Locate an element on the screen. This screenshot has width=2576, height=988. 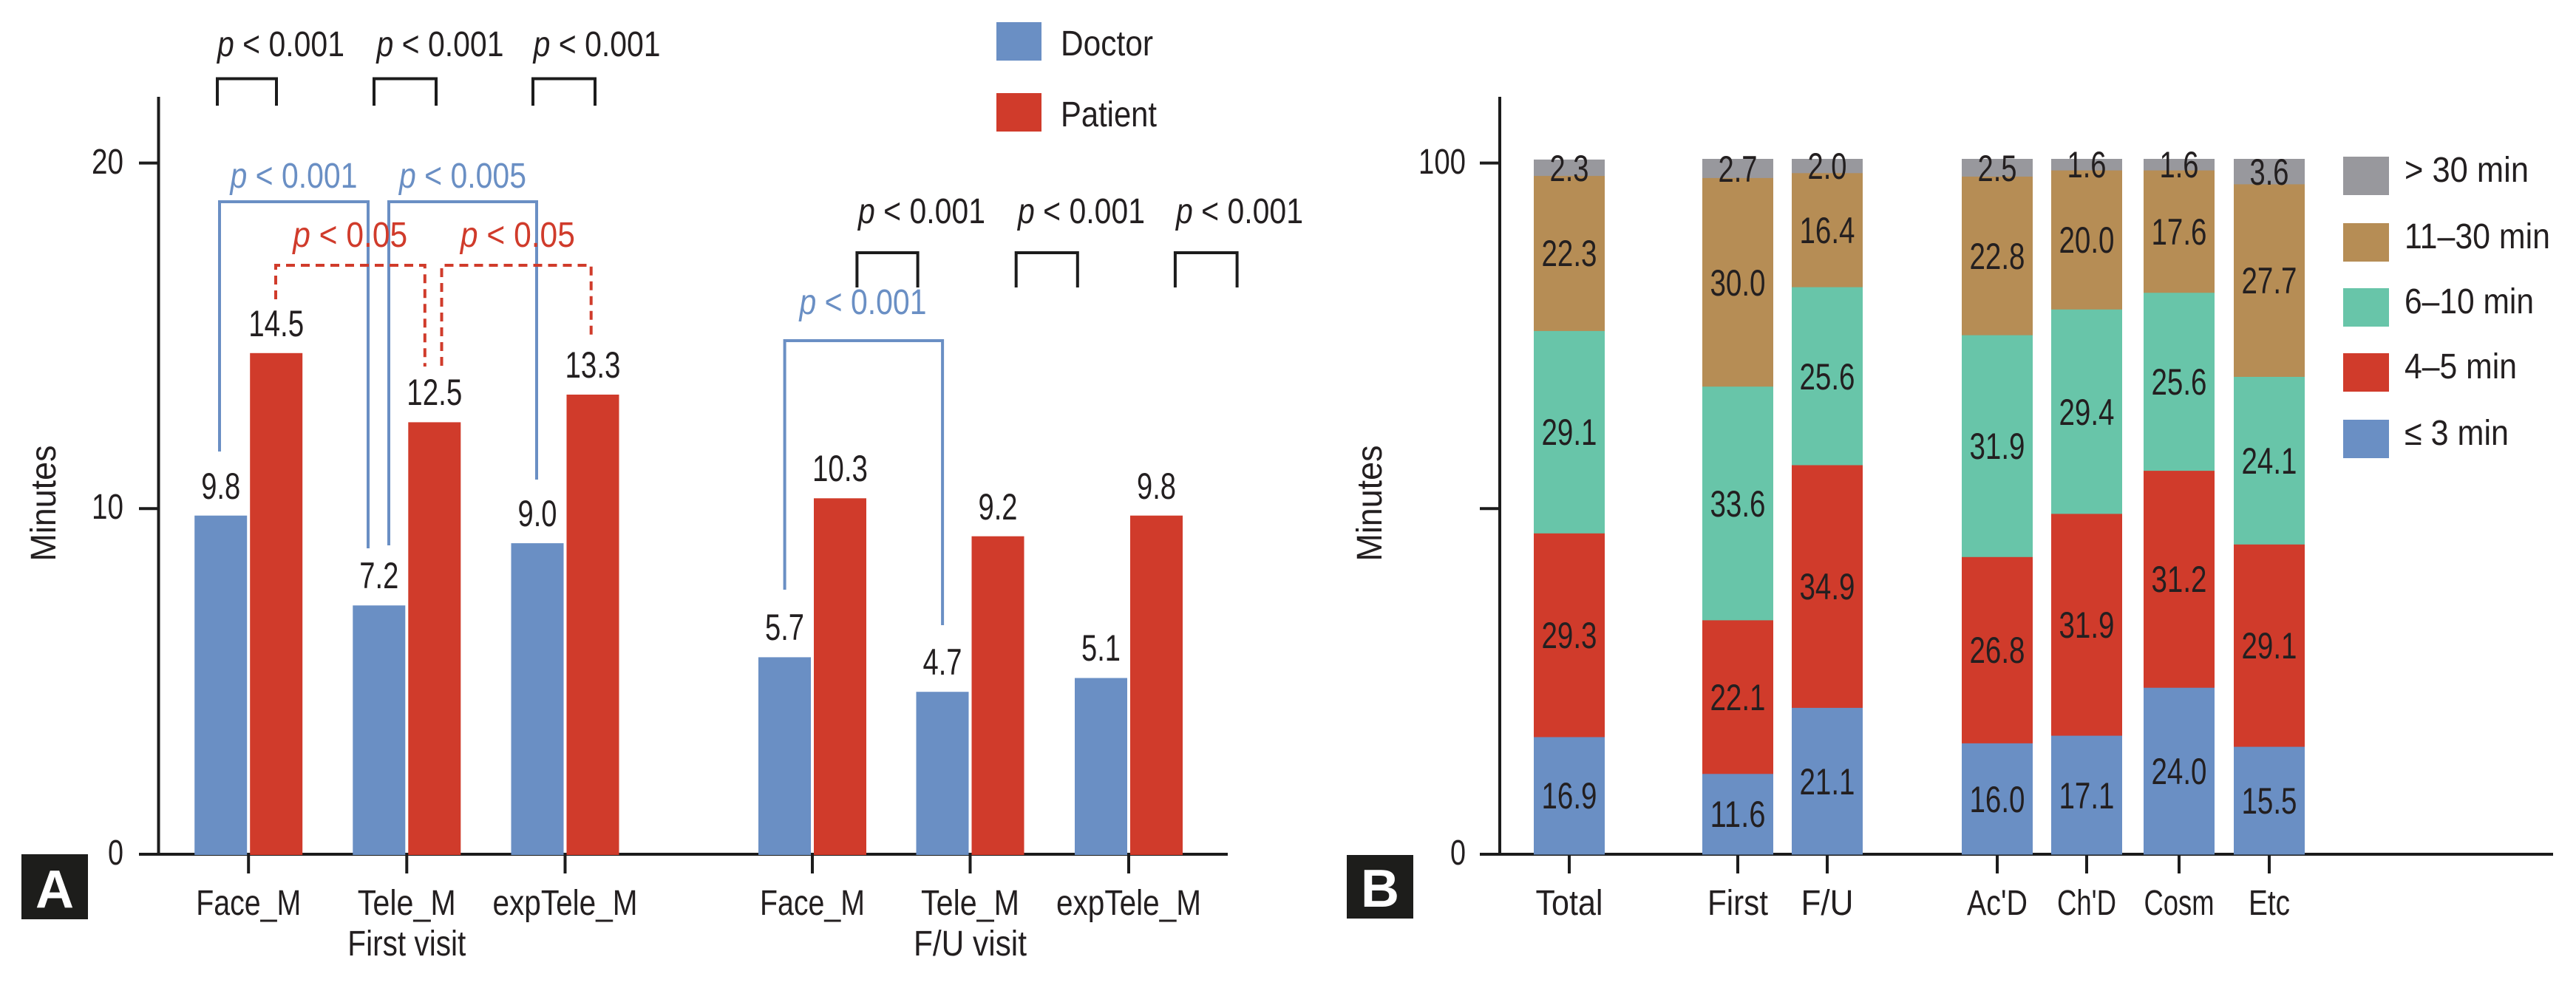
svg-text: 16.9 is located at coordinates (1569, 796).